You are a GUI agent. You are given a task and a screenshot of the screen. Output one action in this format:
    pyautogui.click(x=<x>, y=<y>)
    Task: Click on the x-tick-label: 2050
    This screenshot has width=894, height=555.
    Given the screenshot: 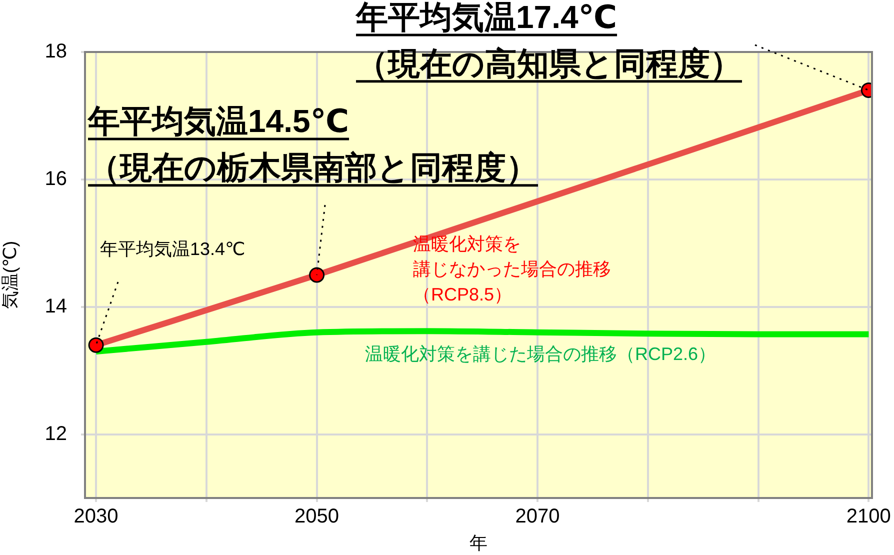 What is the action you would take?
    pyautogui.click(x=317, y=517)
    